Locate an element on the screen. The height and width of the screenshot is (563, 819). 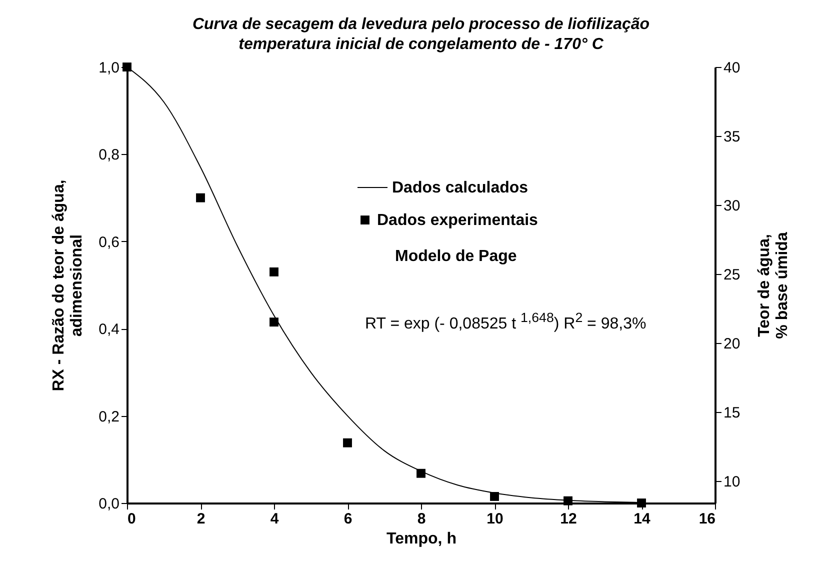
y2-tick-label: 30 is located at coordinates (732, 205).